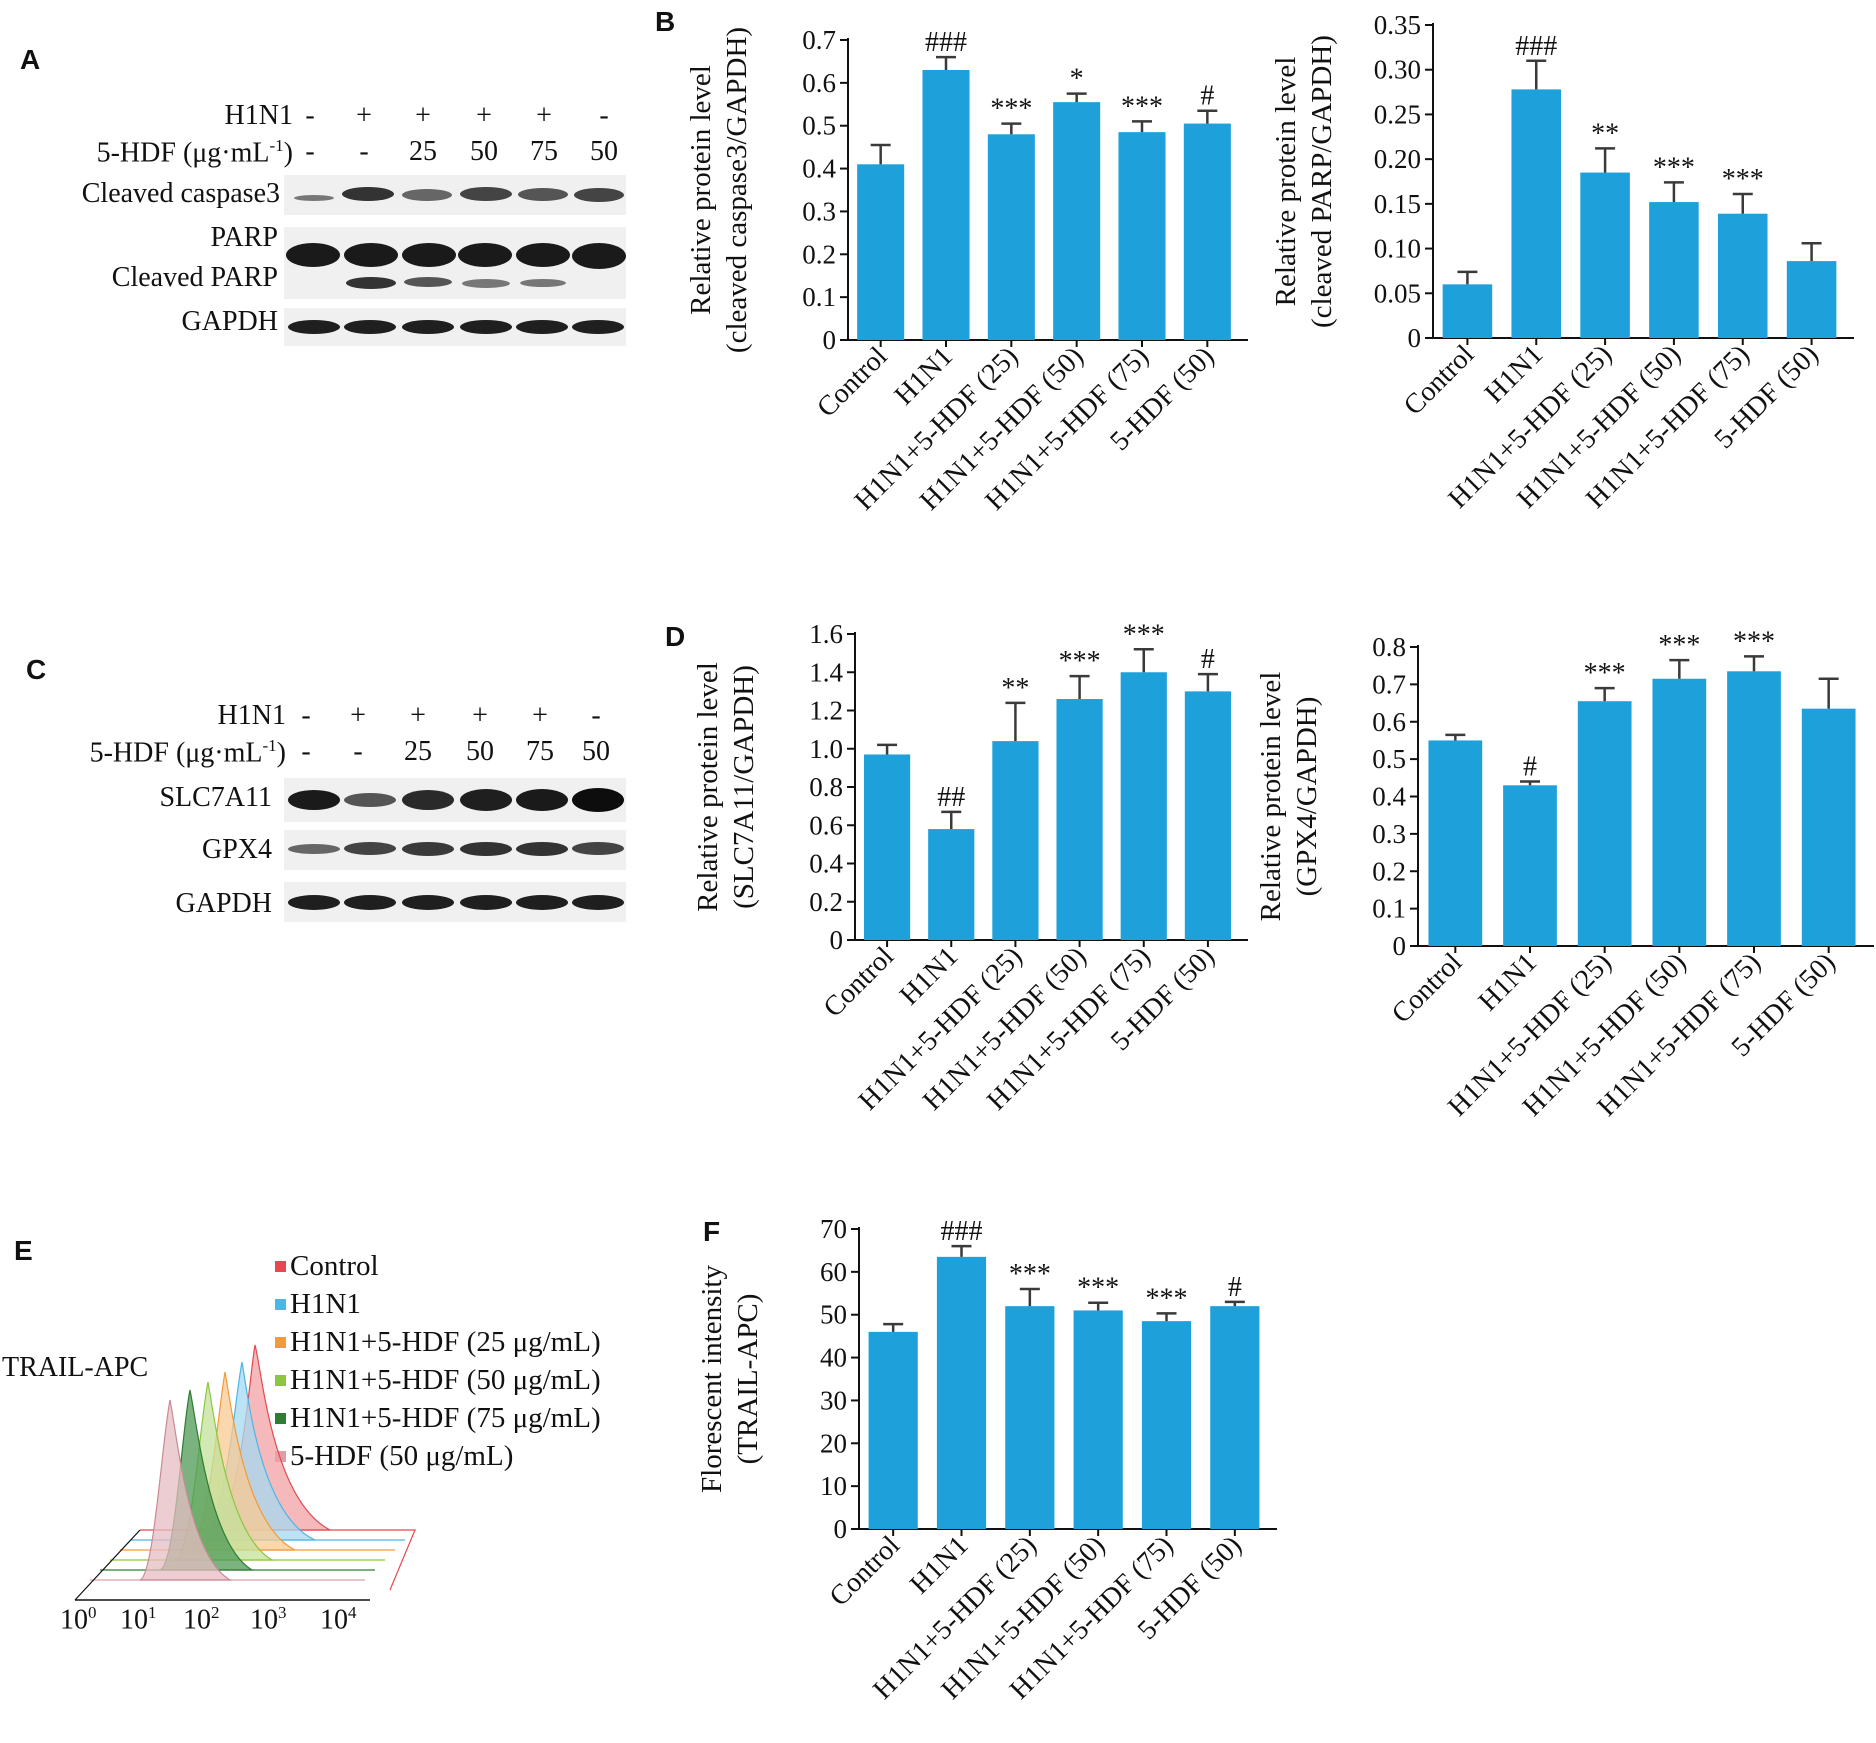  What do you see at coordinates (244, 237) in the screenshot?
I see `blot-row-label: PARP` at bounding box center [244, 237].